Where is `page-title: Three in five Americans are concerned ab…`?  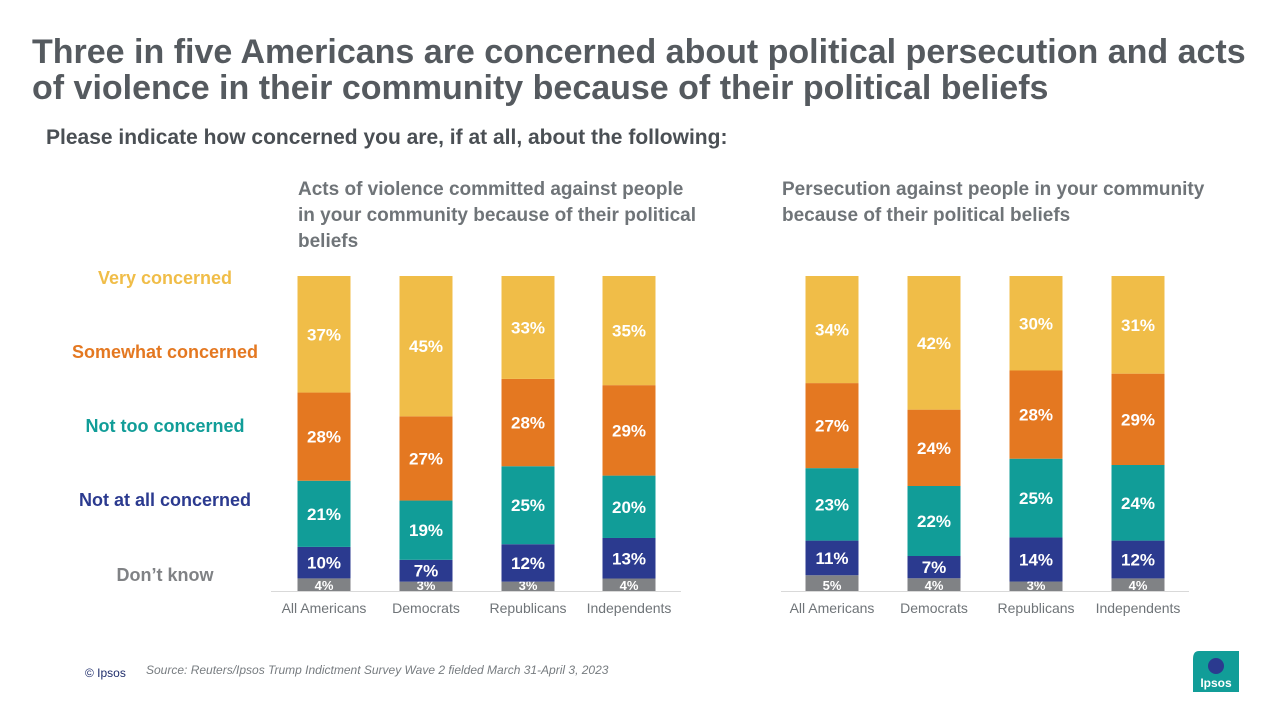
page-title: Three in five Americans are concerned ab… is located at coordinates (639, 70).